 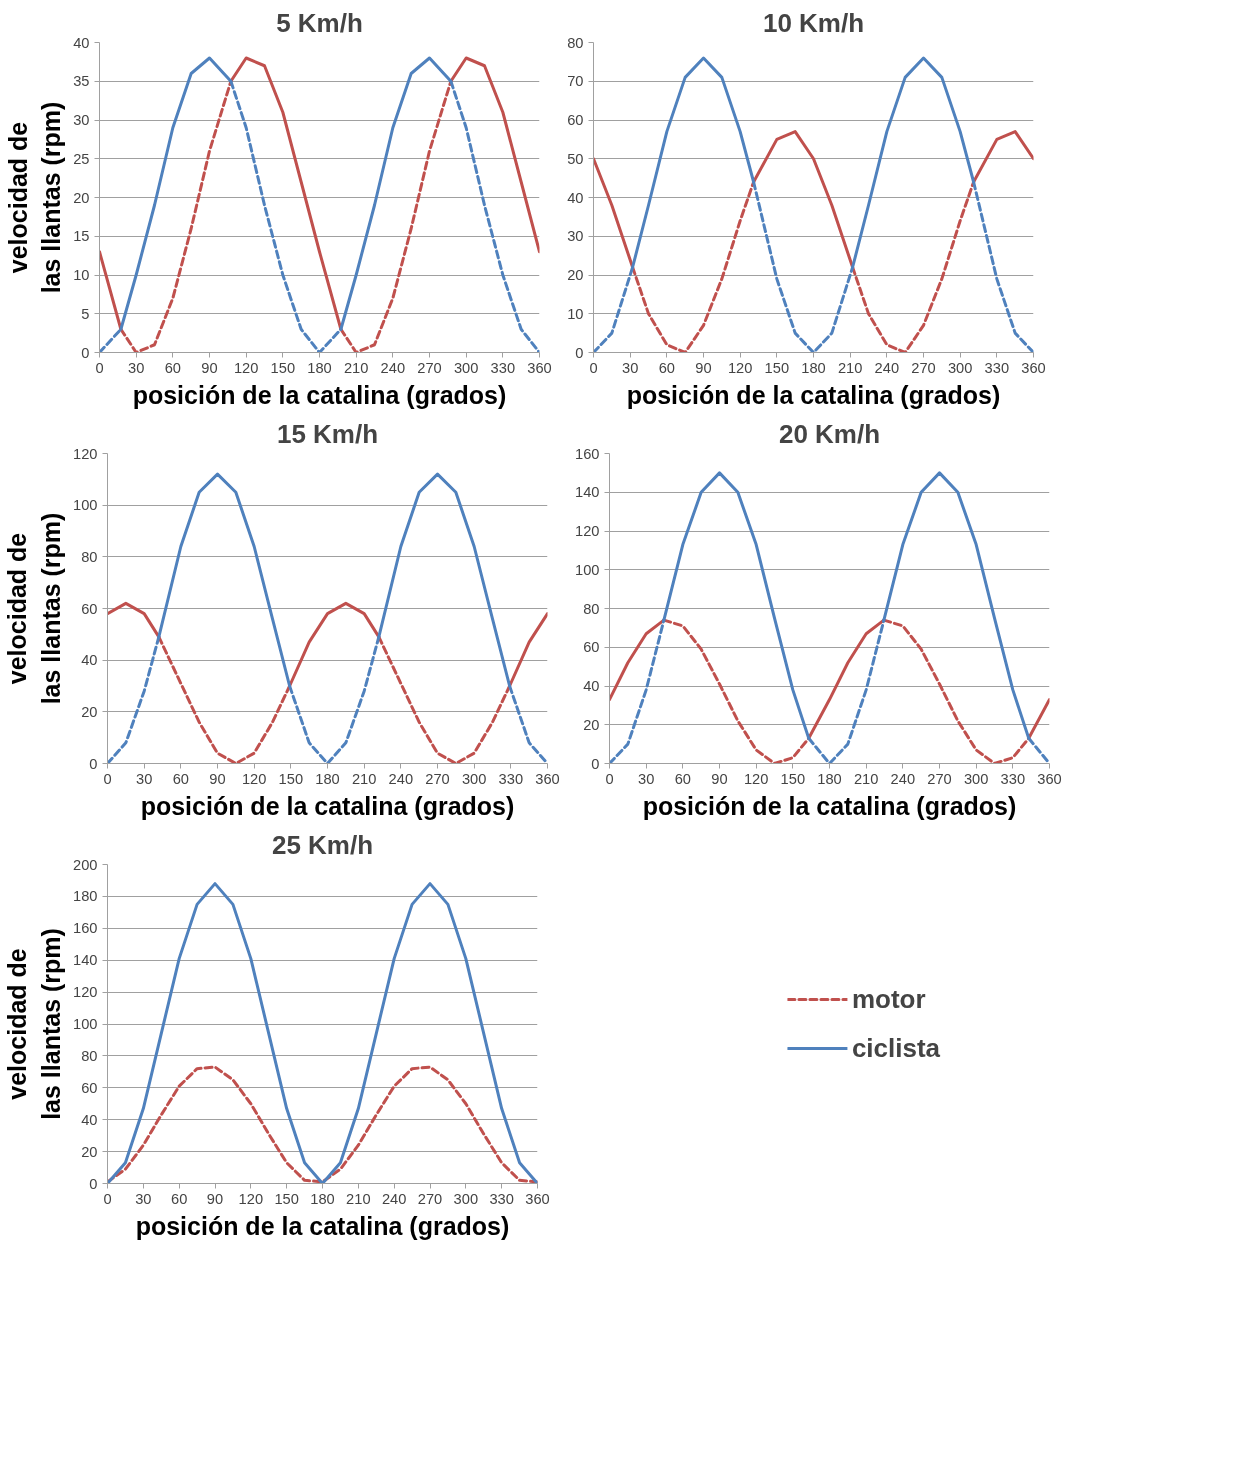 What do you see at coordinates (85, 313) in the screenshot?
I see `y-tick-label: 5` at bounding box center [85, 313].